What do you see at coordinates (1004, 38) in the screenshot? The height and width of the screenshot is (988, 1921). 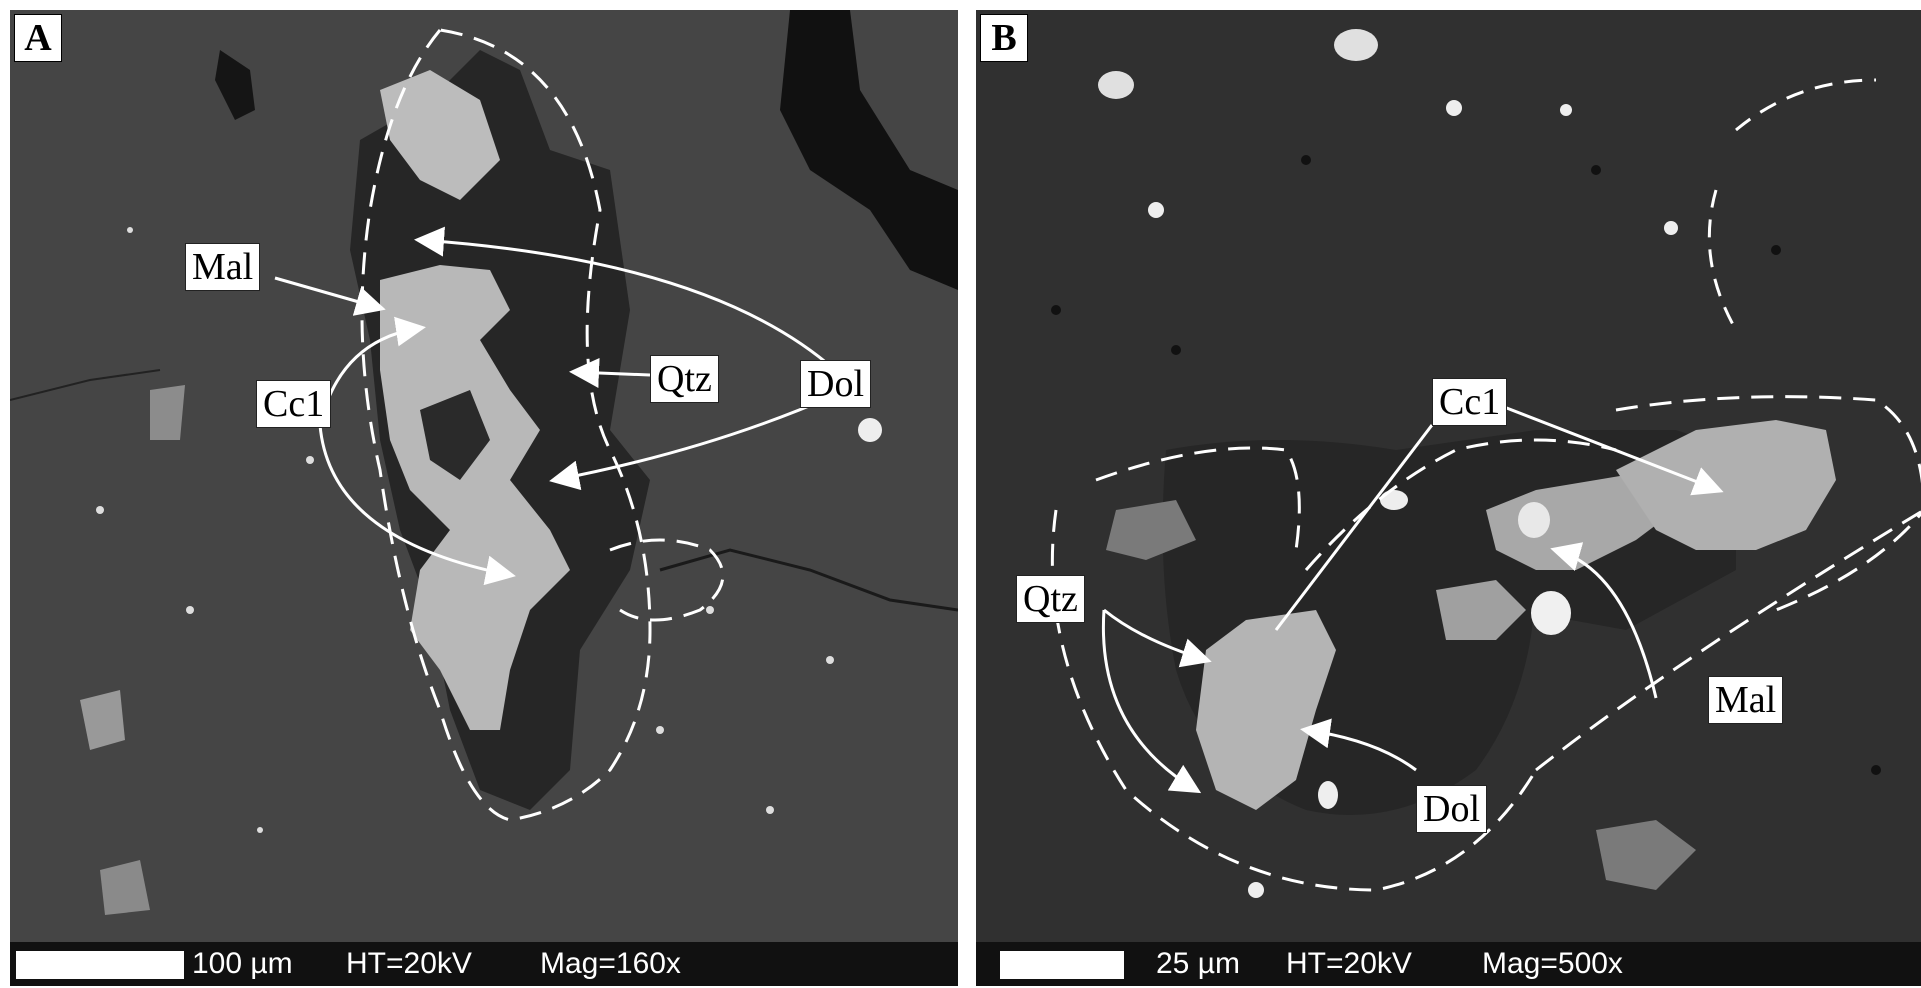 I see `panel-b-label: B` at bounding box center [1004, 38].